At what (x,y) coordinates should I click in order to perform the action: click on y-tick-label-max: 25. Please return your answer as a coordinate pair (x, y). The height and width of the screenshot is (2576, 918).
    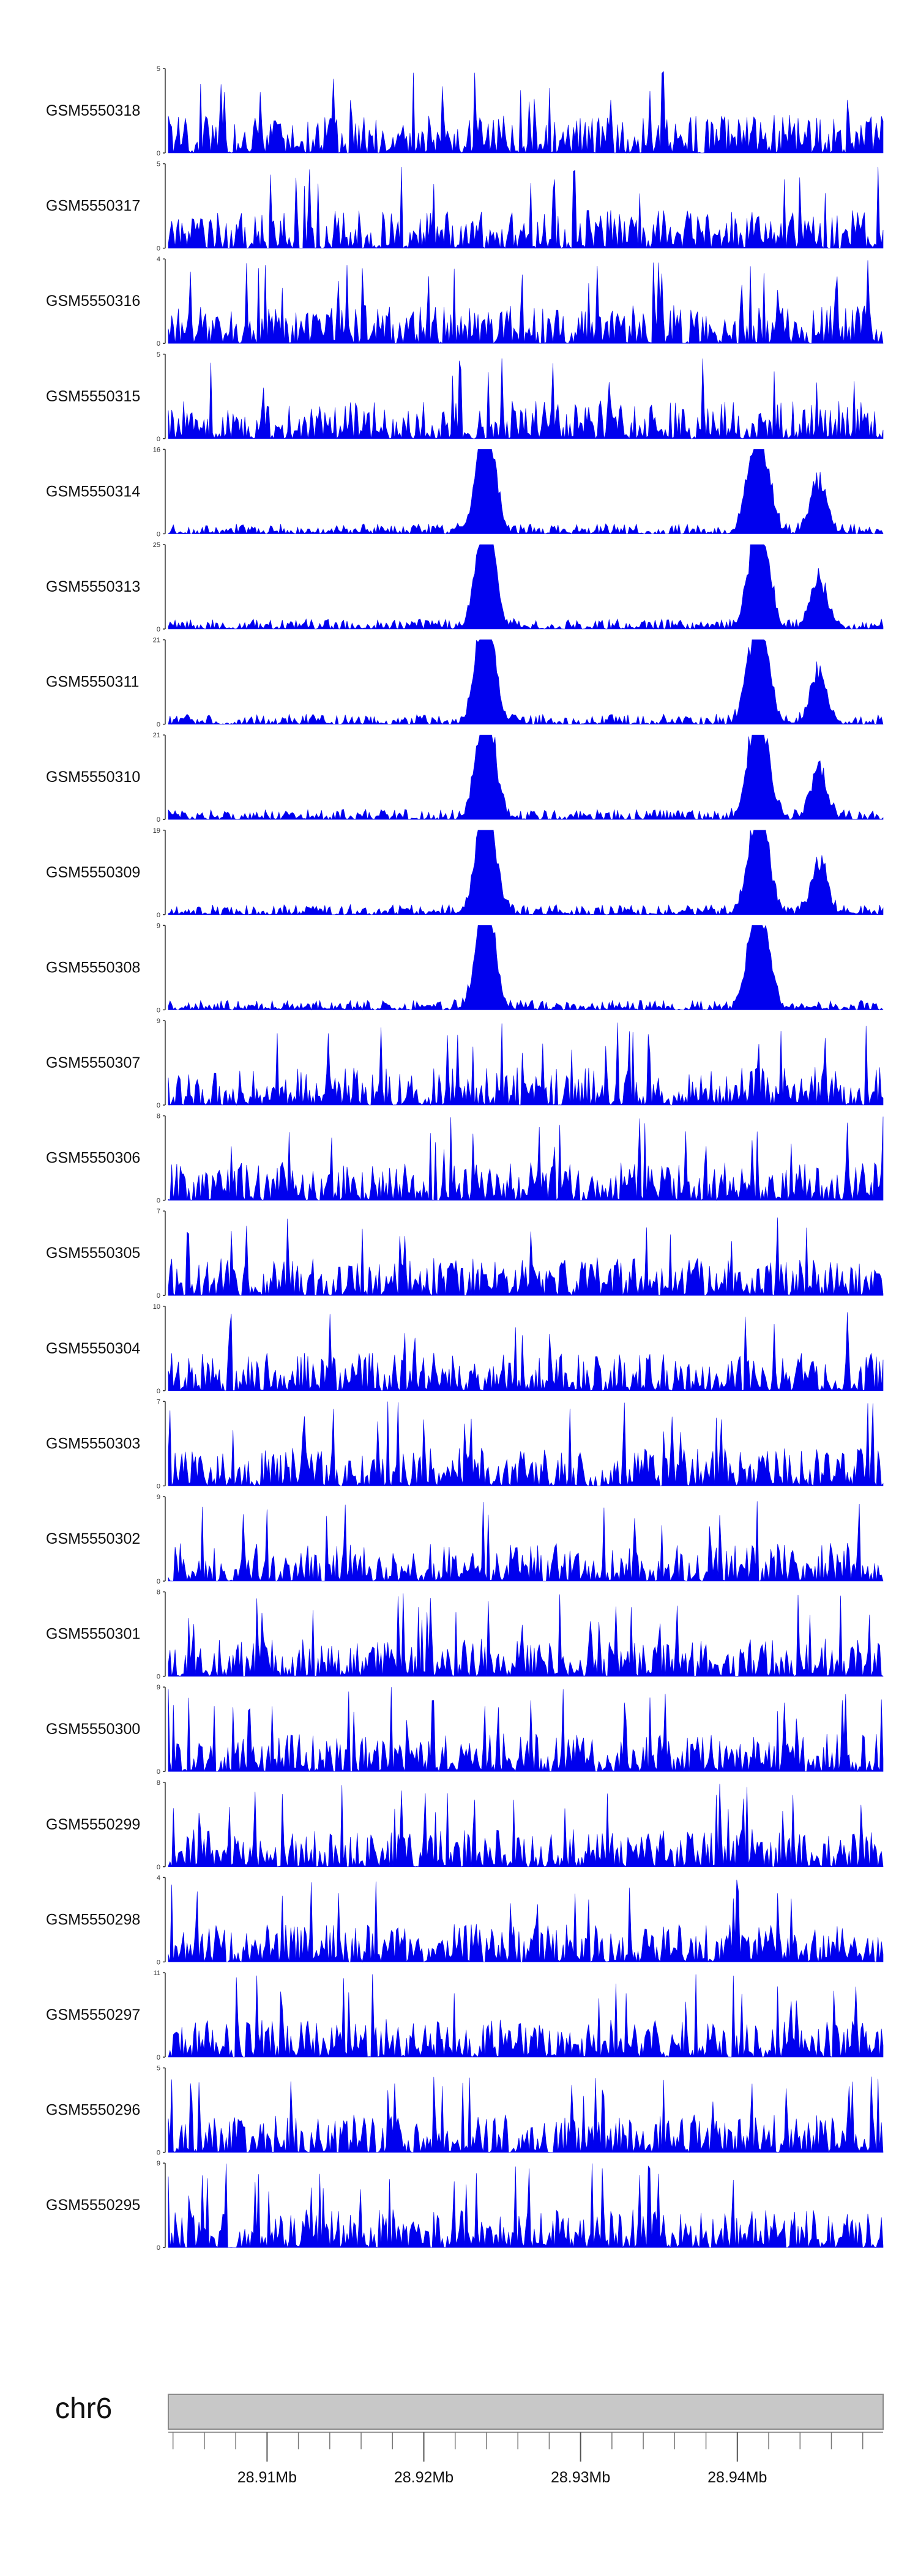
    Looking at the image, I should click on (156, 546).